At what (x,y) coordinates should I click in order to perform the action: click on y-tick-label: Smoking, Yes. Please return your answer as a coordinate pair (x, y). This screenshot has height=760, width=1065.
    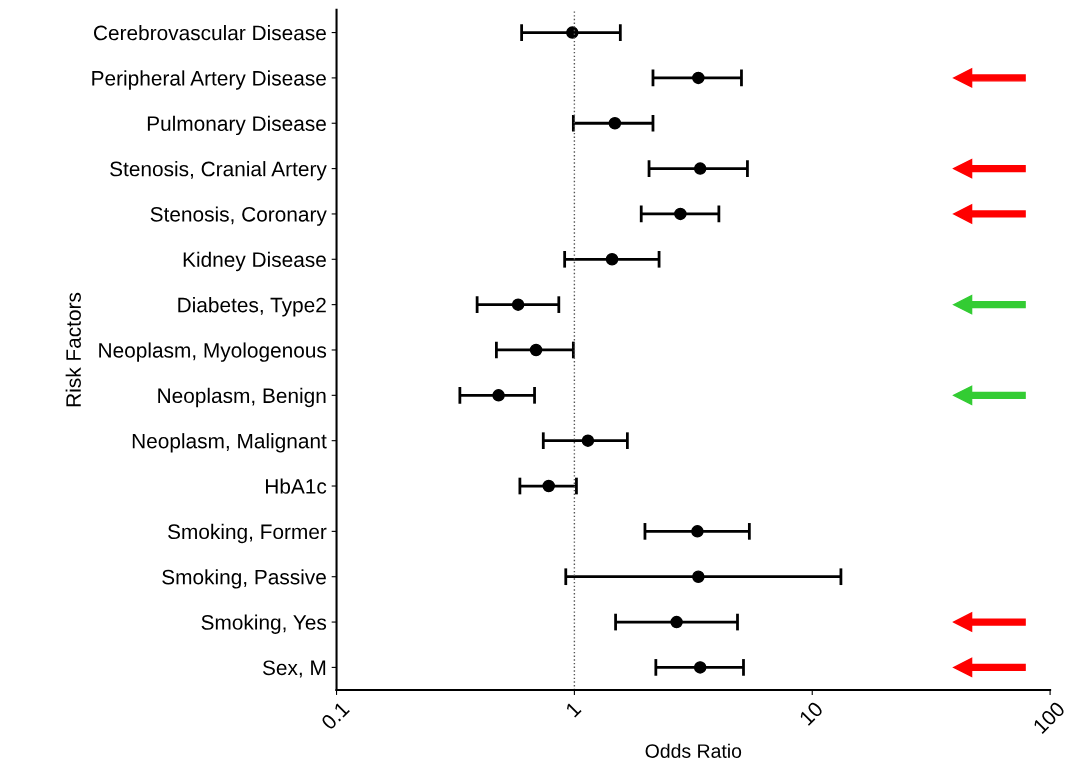
    Looking at the image, I should click on (264, 624).